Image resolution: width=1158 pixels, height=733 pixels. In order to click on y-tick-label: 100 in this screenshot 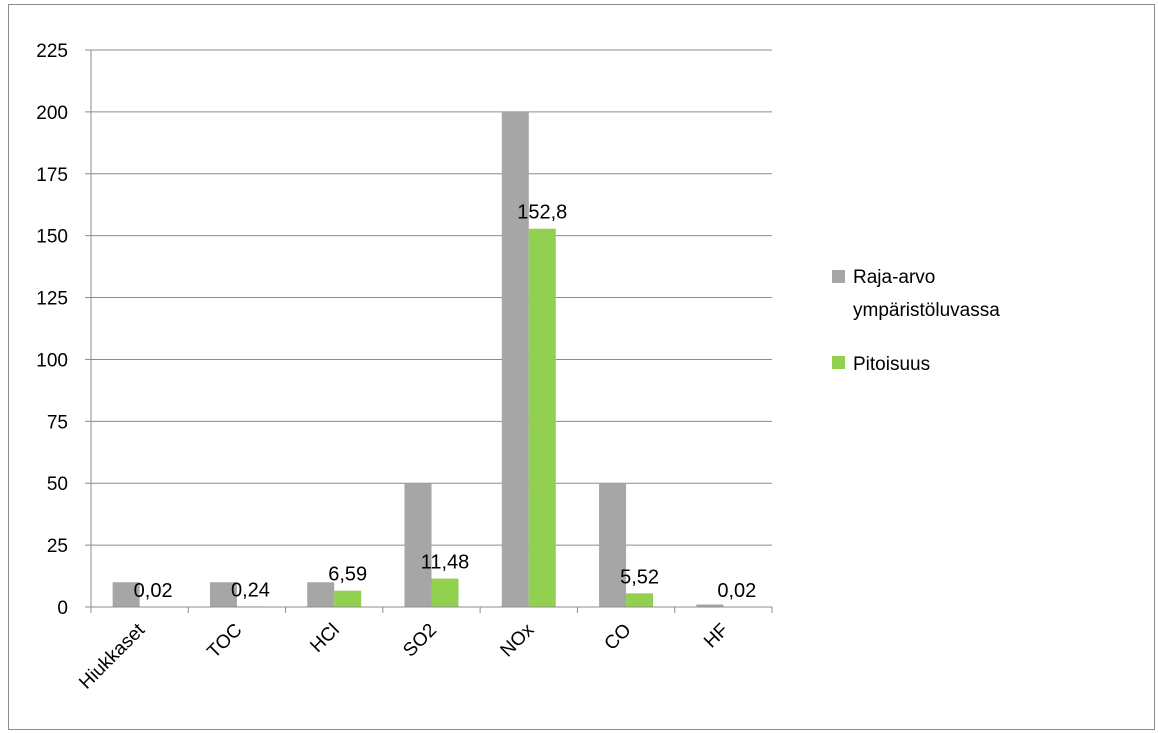, I will do `click(52, 360)`.